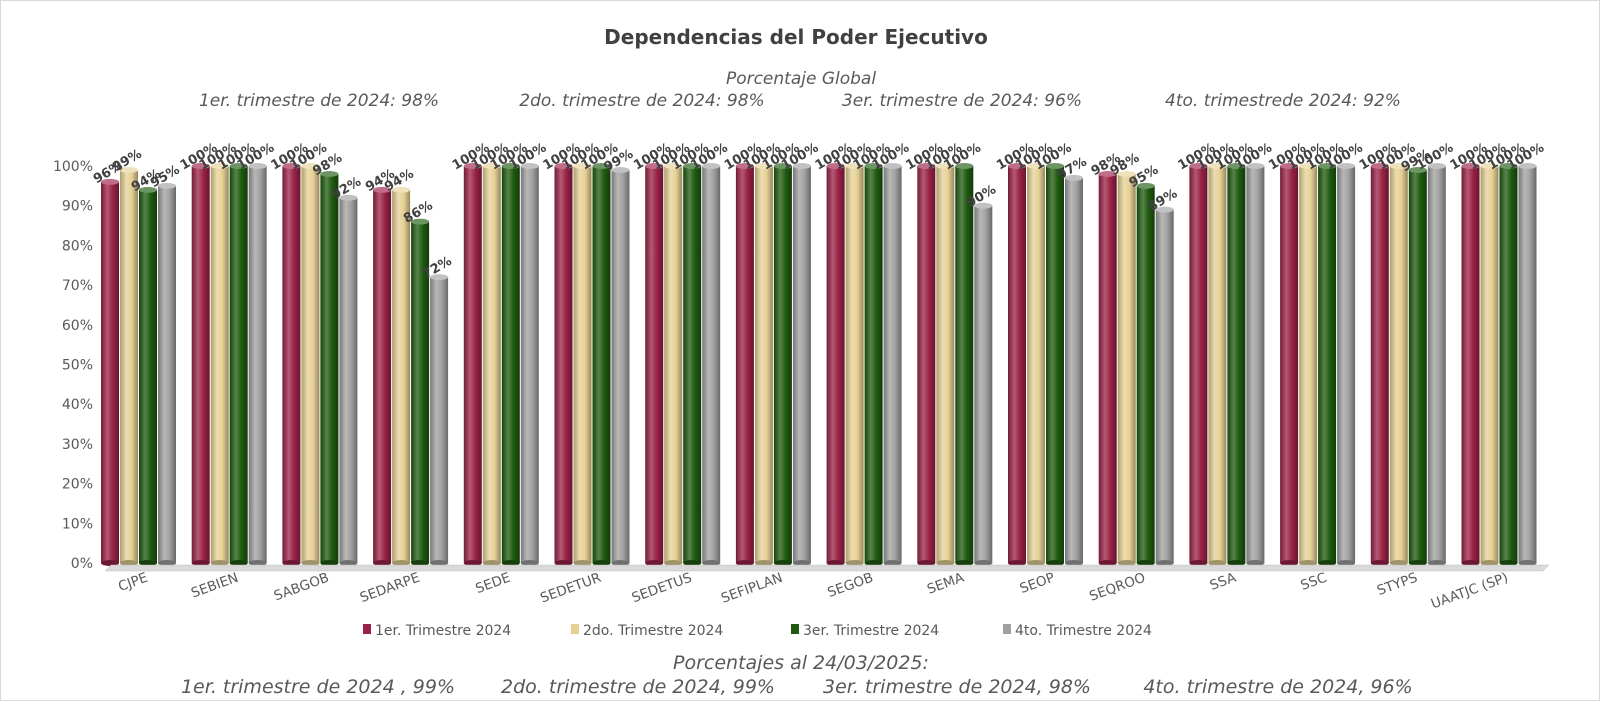 The width and height of the screenshot is (1600, 702). What do you see at coordinates (647, 631) in the screenshot?
I see `legend-item-2do-trimestre-2024: 2do. Trimestre 2024` at bounding box center [647, 631].